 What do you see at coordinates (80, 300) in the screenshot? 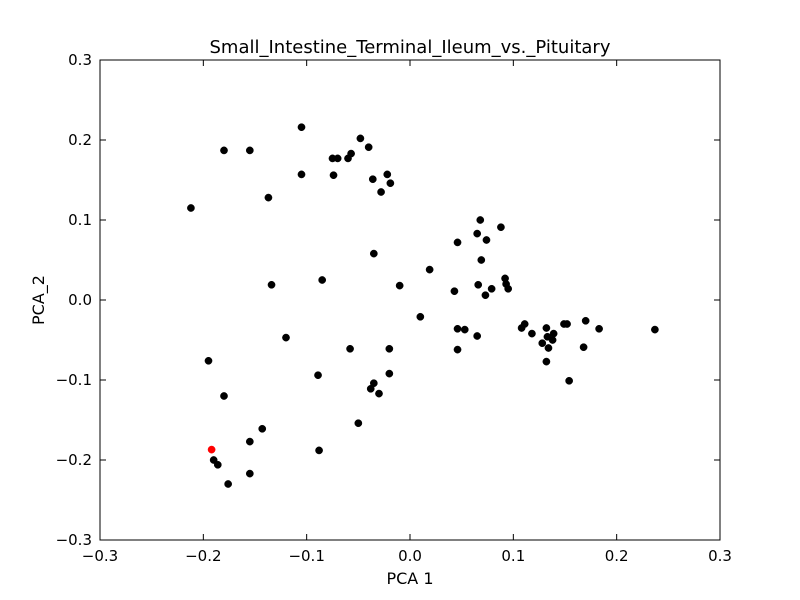
I see `y-tick-label: 0.0` at bounding box center [80, 300].